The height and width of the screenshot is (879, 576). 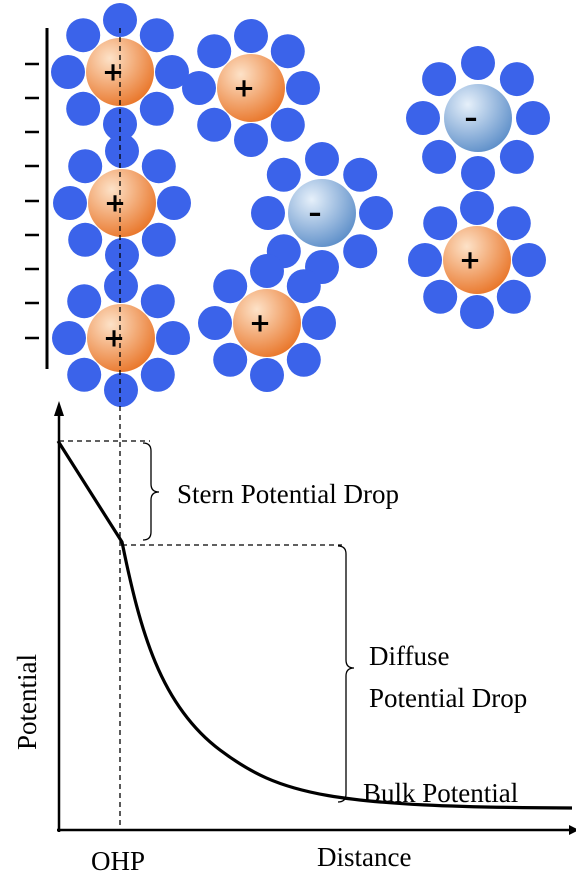 What do you see at coordinates (151, 491) in the screenshot?
I see `stern-brace` at bounding box center [151, 491].